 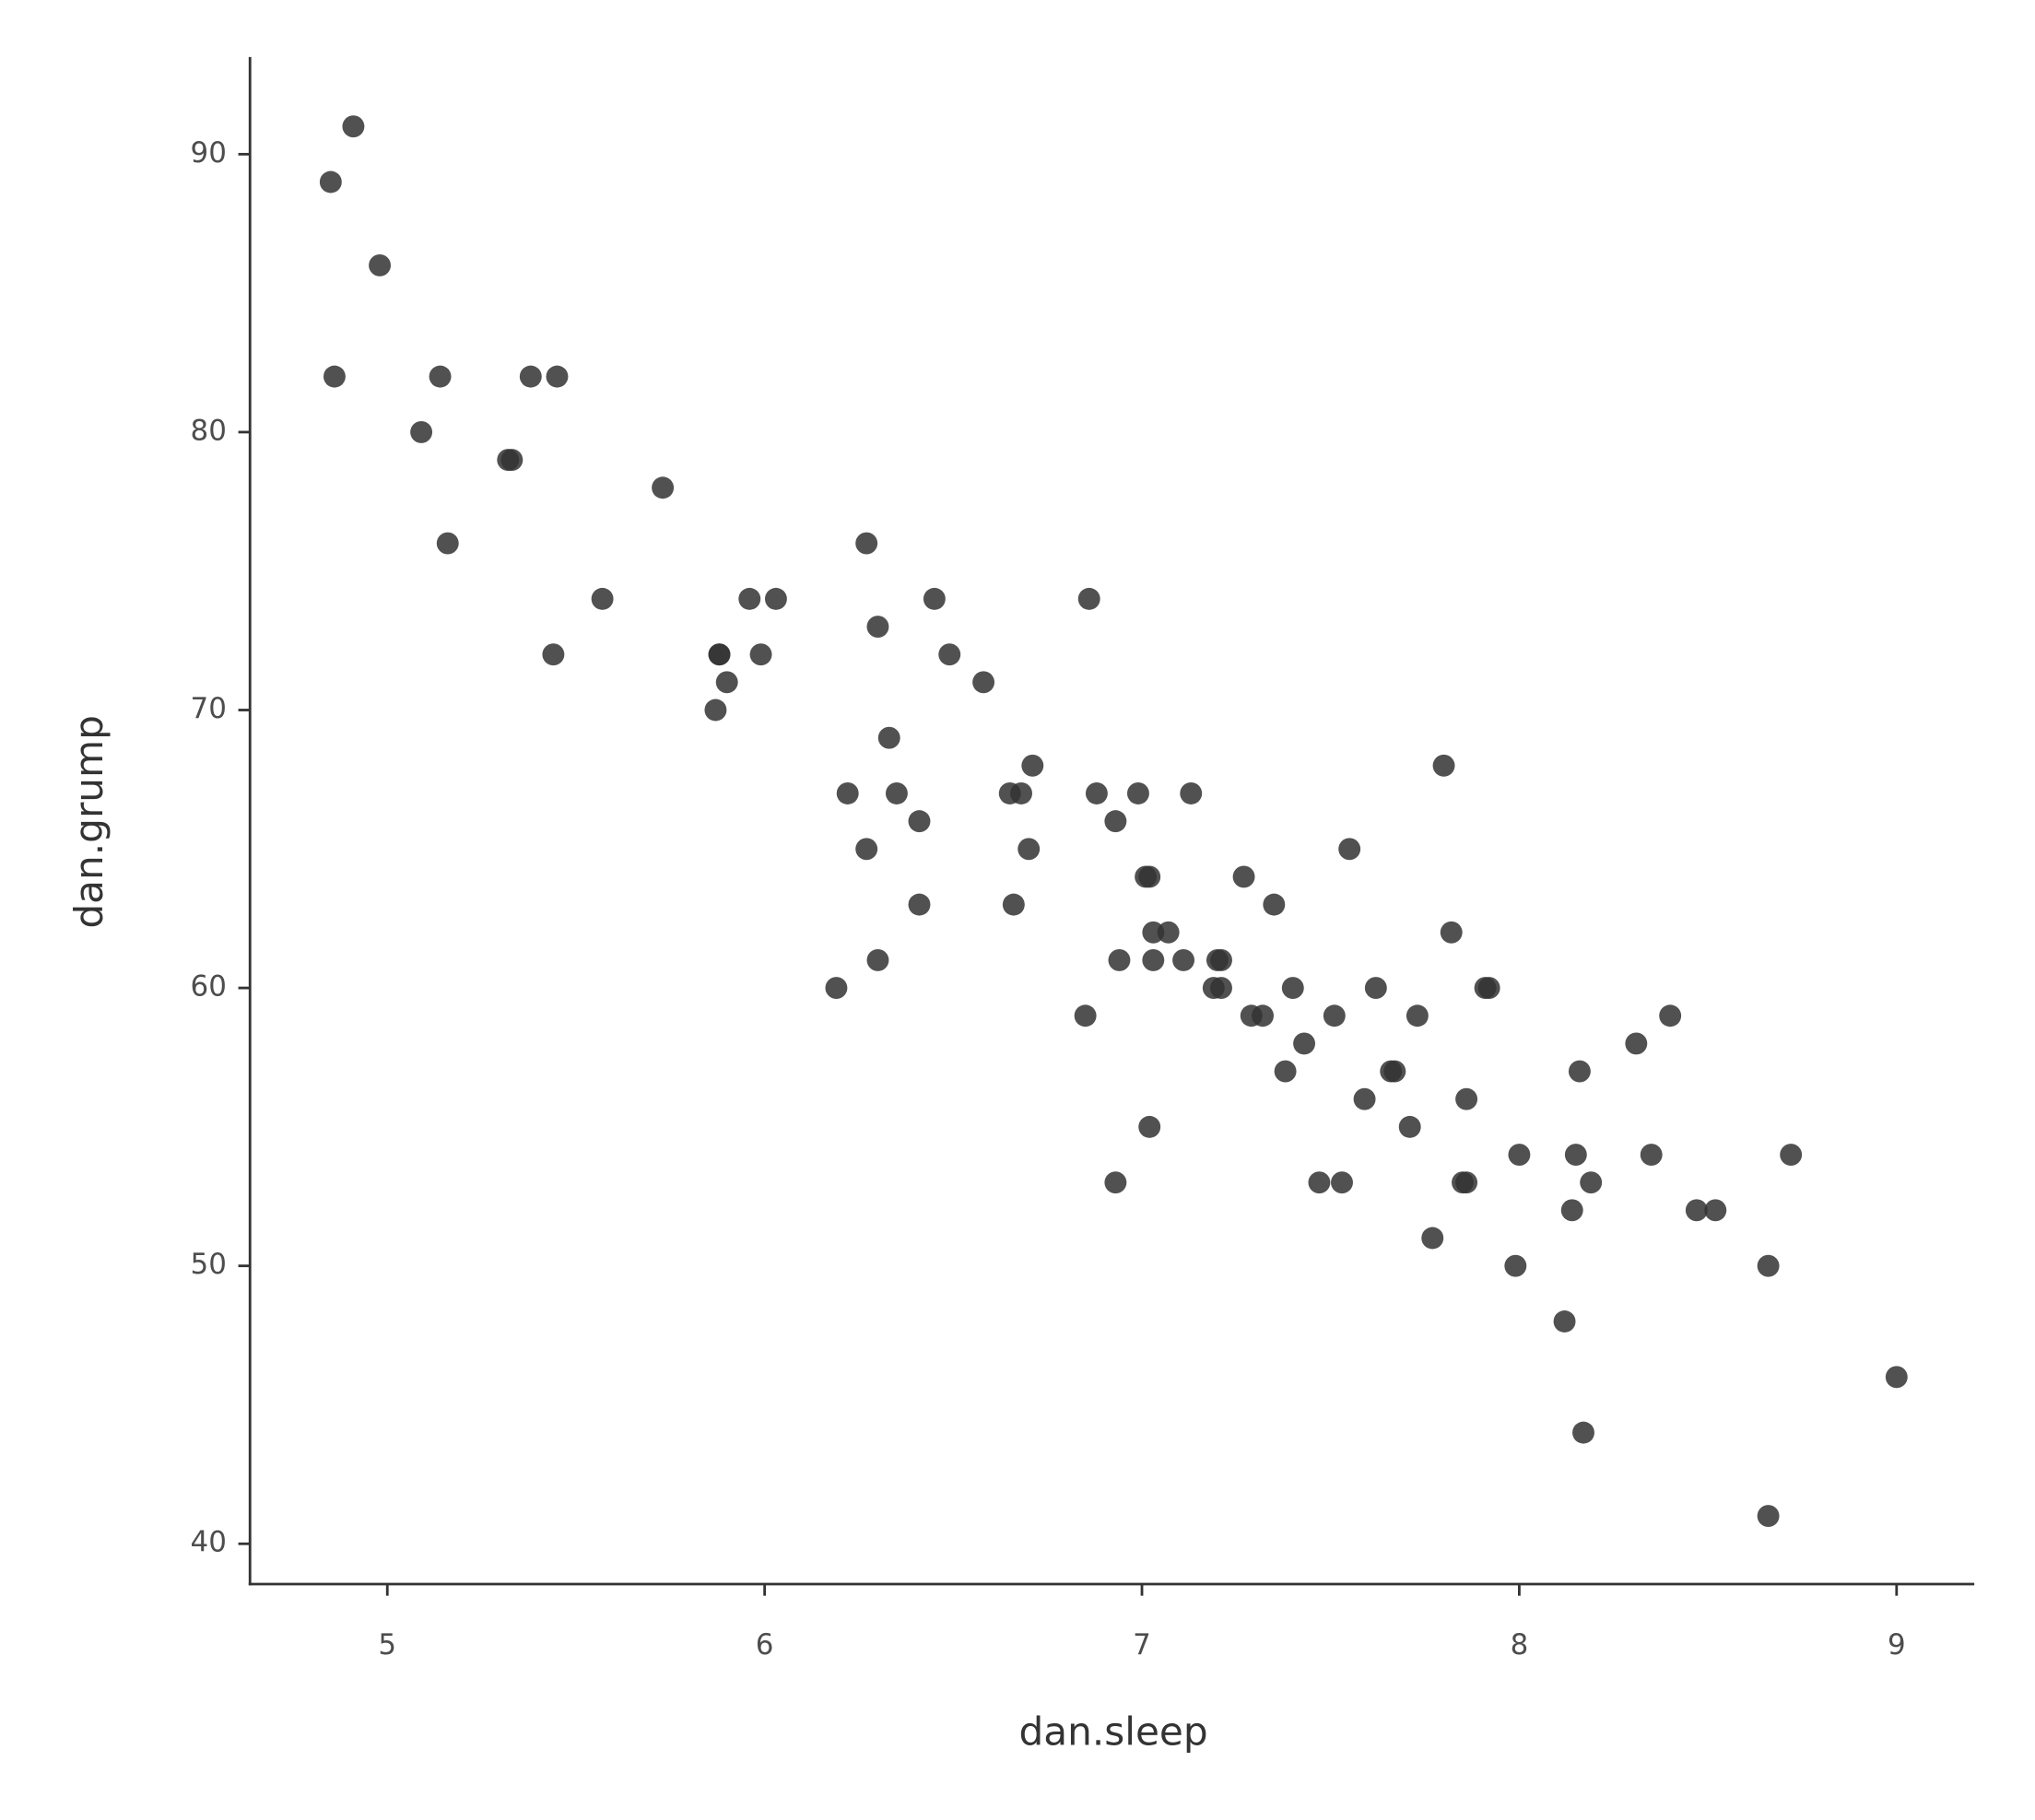 I want to click on y-tick-label: 50, so click(x=209, y=1264).